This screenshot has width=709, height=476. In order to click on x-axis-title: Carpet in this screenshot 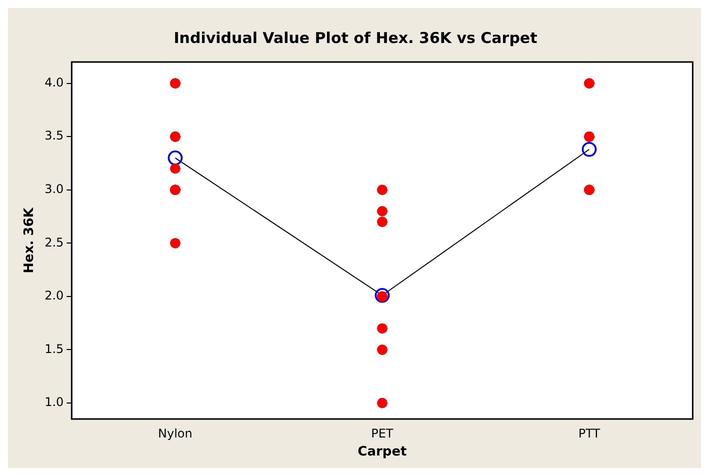, I will do `click(382, 452)`.